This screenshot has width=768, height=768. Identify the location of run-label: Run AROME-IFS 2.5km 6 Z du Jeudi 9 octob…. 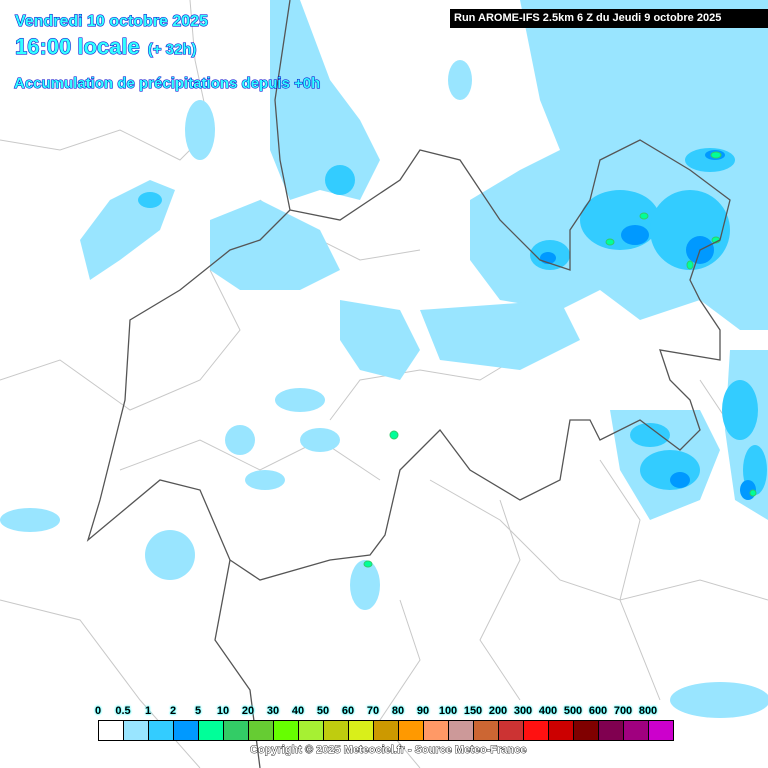
(609, 18).